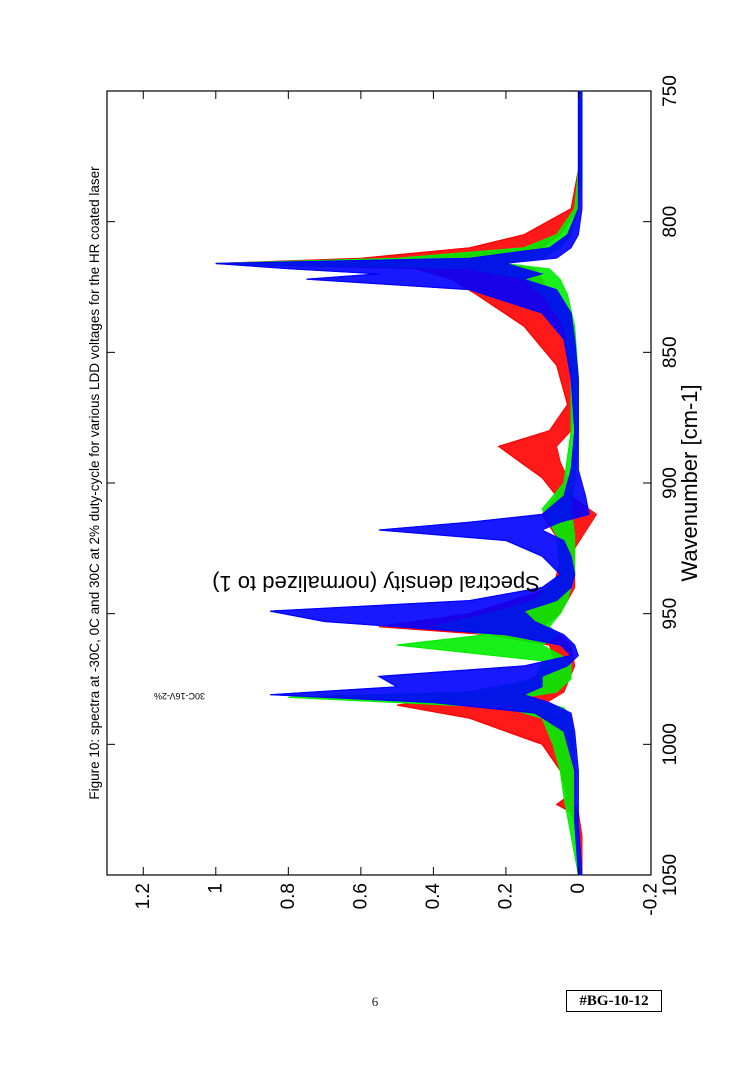 Image resolution: width=754 pixels, height=1067 pixels. I want to click on page-number: 6, so click(375, 1001).